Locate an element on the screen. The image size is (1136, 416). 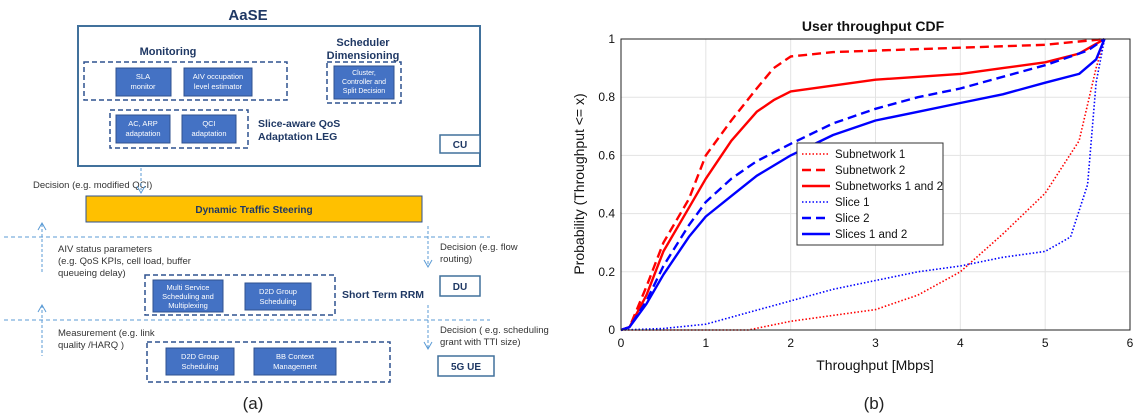
legend-label: Subnetworks 1 and 2 is located at coordinates (889, 187).